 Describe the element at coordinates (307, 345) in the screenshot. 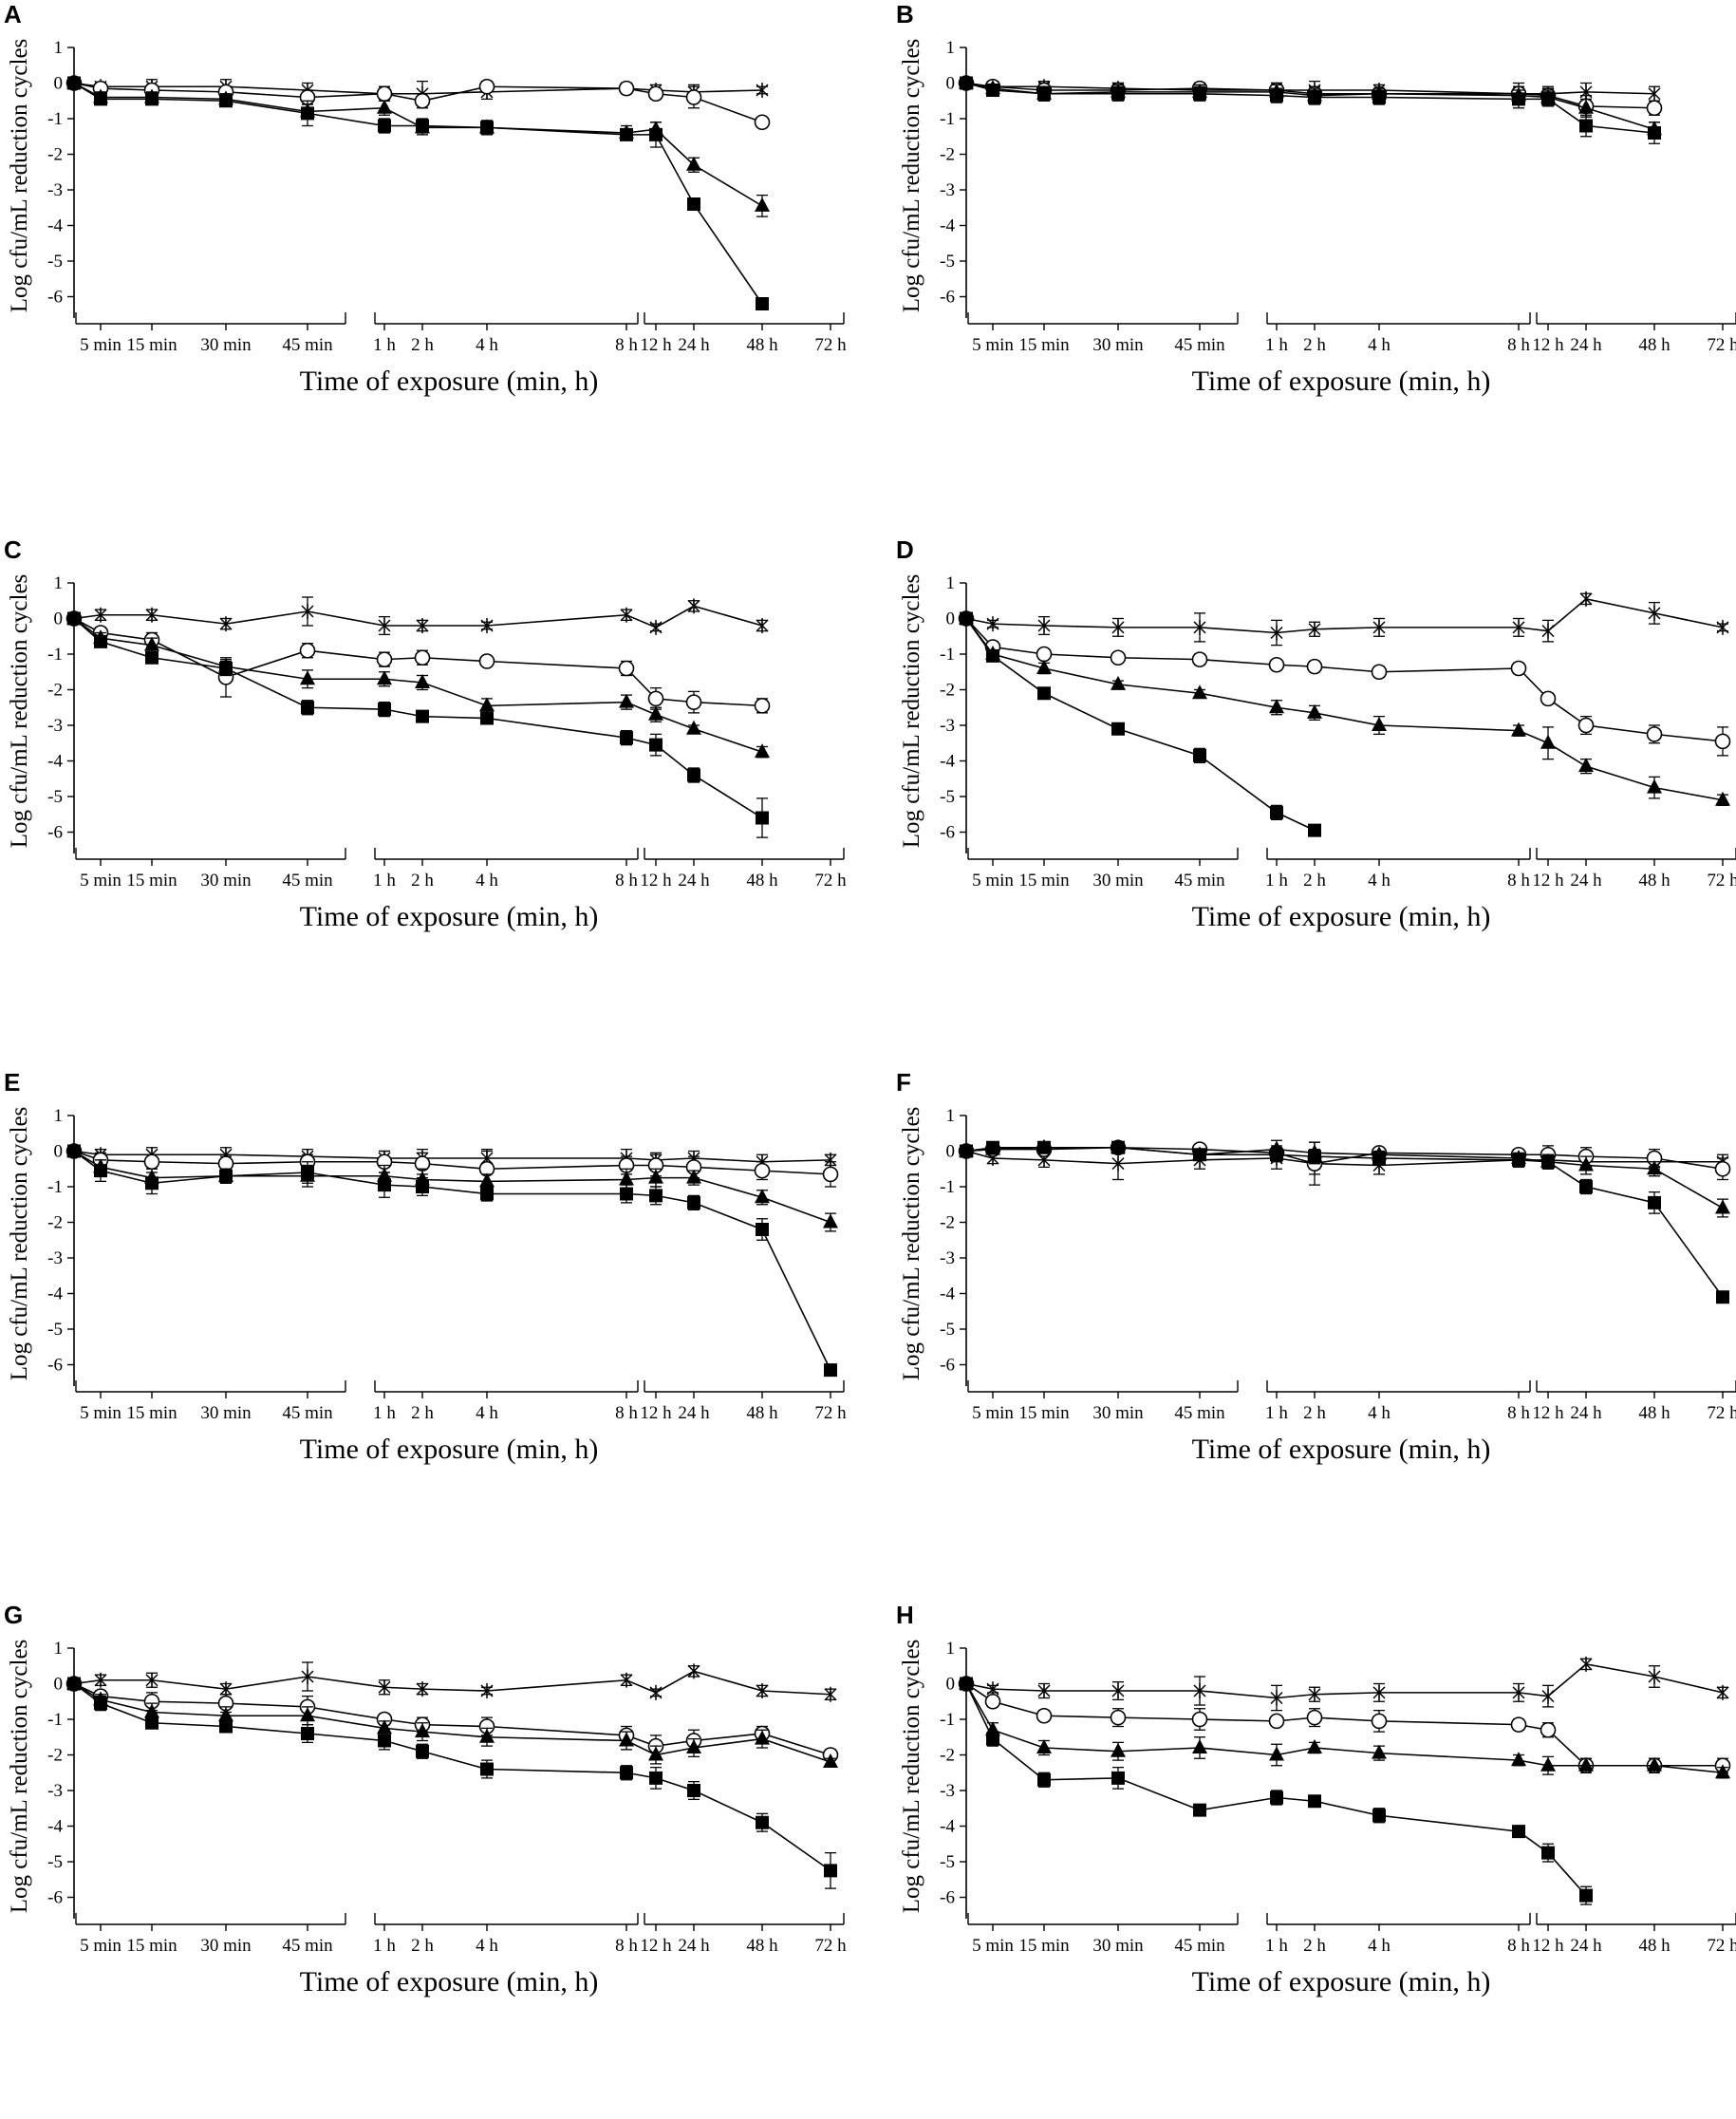

I see `x-tick-label: 45 min` at that location.